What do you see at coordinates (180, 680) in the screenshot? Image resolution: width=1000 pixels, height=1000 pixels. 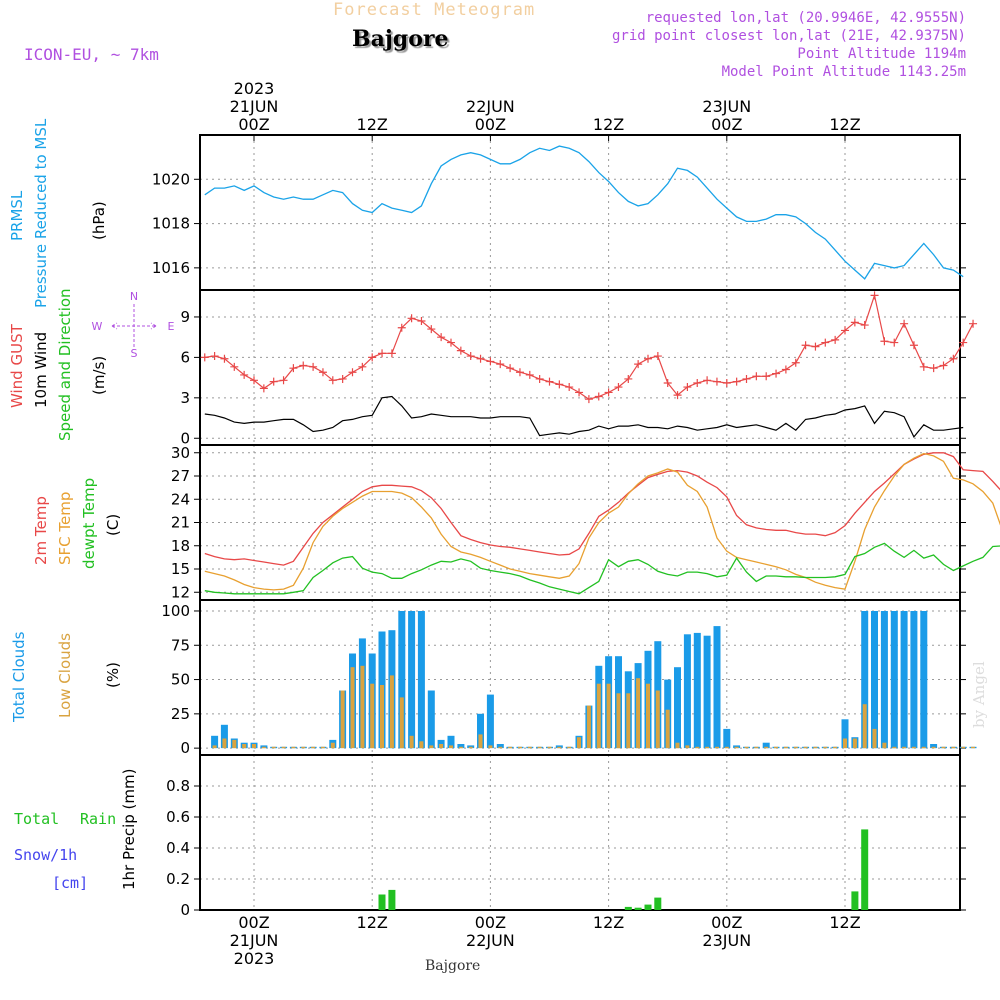 I see `y-tick-label: 50` at bounding box center [180, 680].